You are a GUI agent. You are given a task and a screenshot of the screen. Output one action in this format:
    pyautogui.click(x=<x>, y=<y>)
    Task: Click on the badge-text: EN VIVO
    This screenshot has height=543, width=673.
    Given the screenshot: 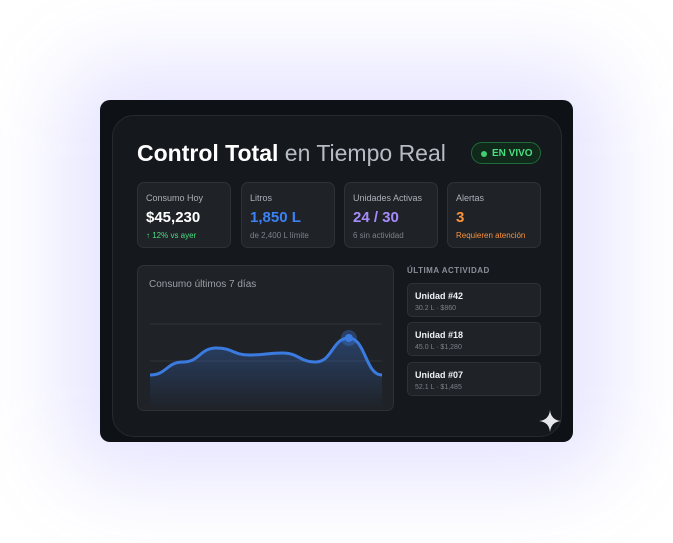 What is the action you would take?
    pyautogui.click(x=512, y=153)
    